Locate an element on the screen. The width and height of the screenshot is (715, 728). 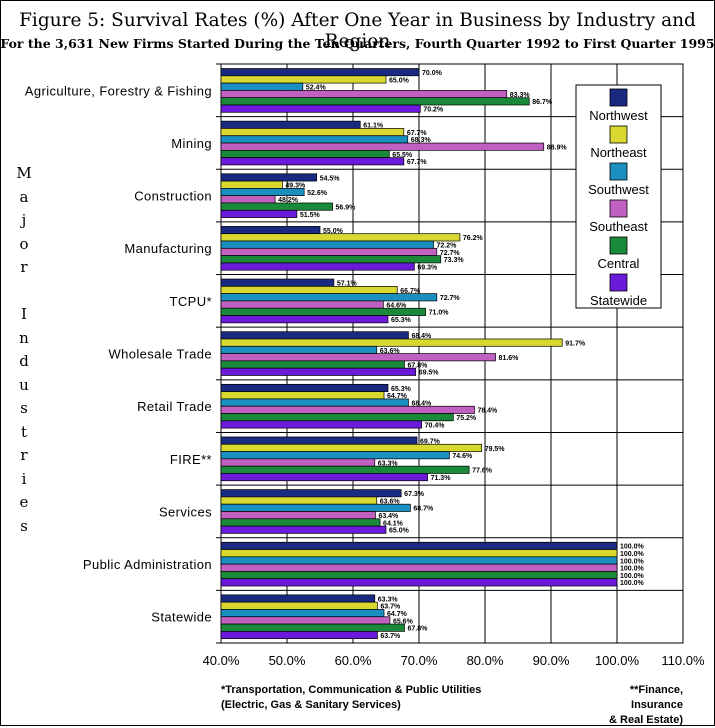
data-label: 63.3% is located at coordinates (388, 463).